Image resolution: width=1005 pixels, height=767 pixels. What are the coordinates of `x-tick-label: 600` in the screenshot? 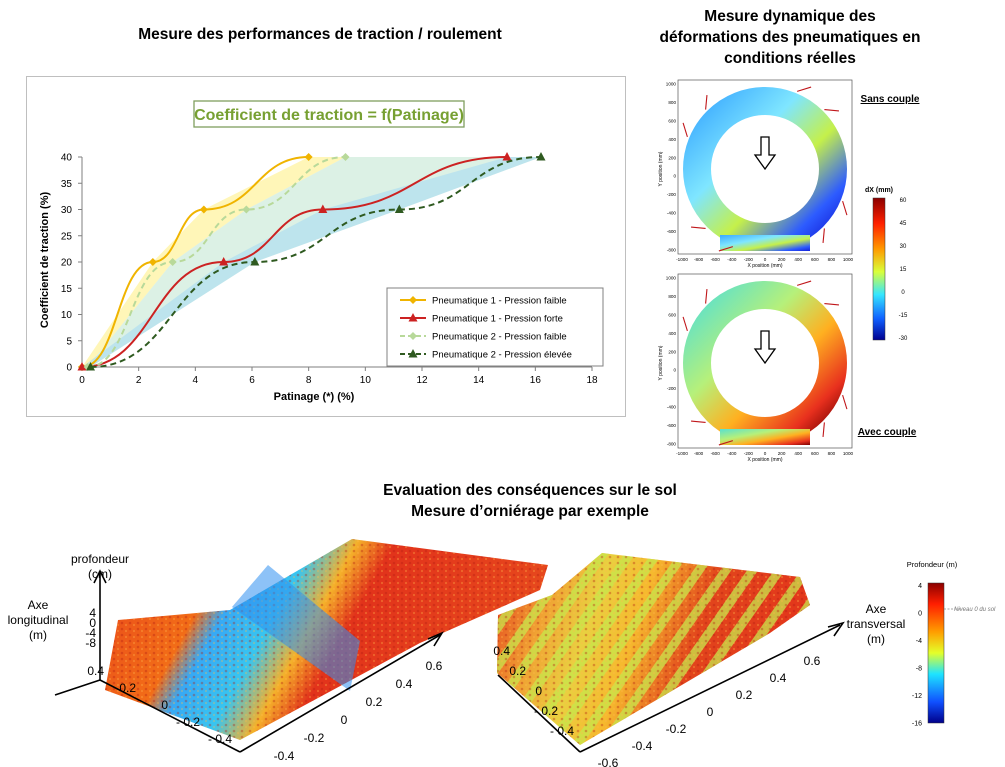 It's located at (815, 259).